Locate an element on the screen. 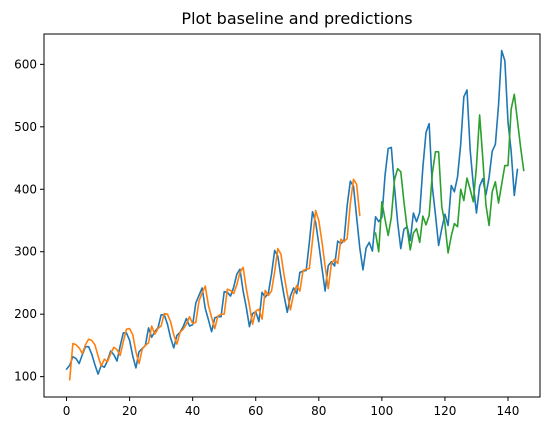  y-tick-label: 200 is located at coordinates (25, 314).